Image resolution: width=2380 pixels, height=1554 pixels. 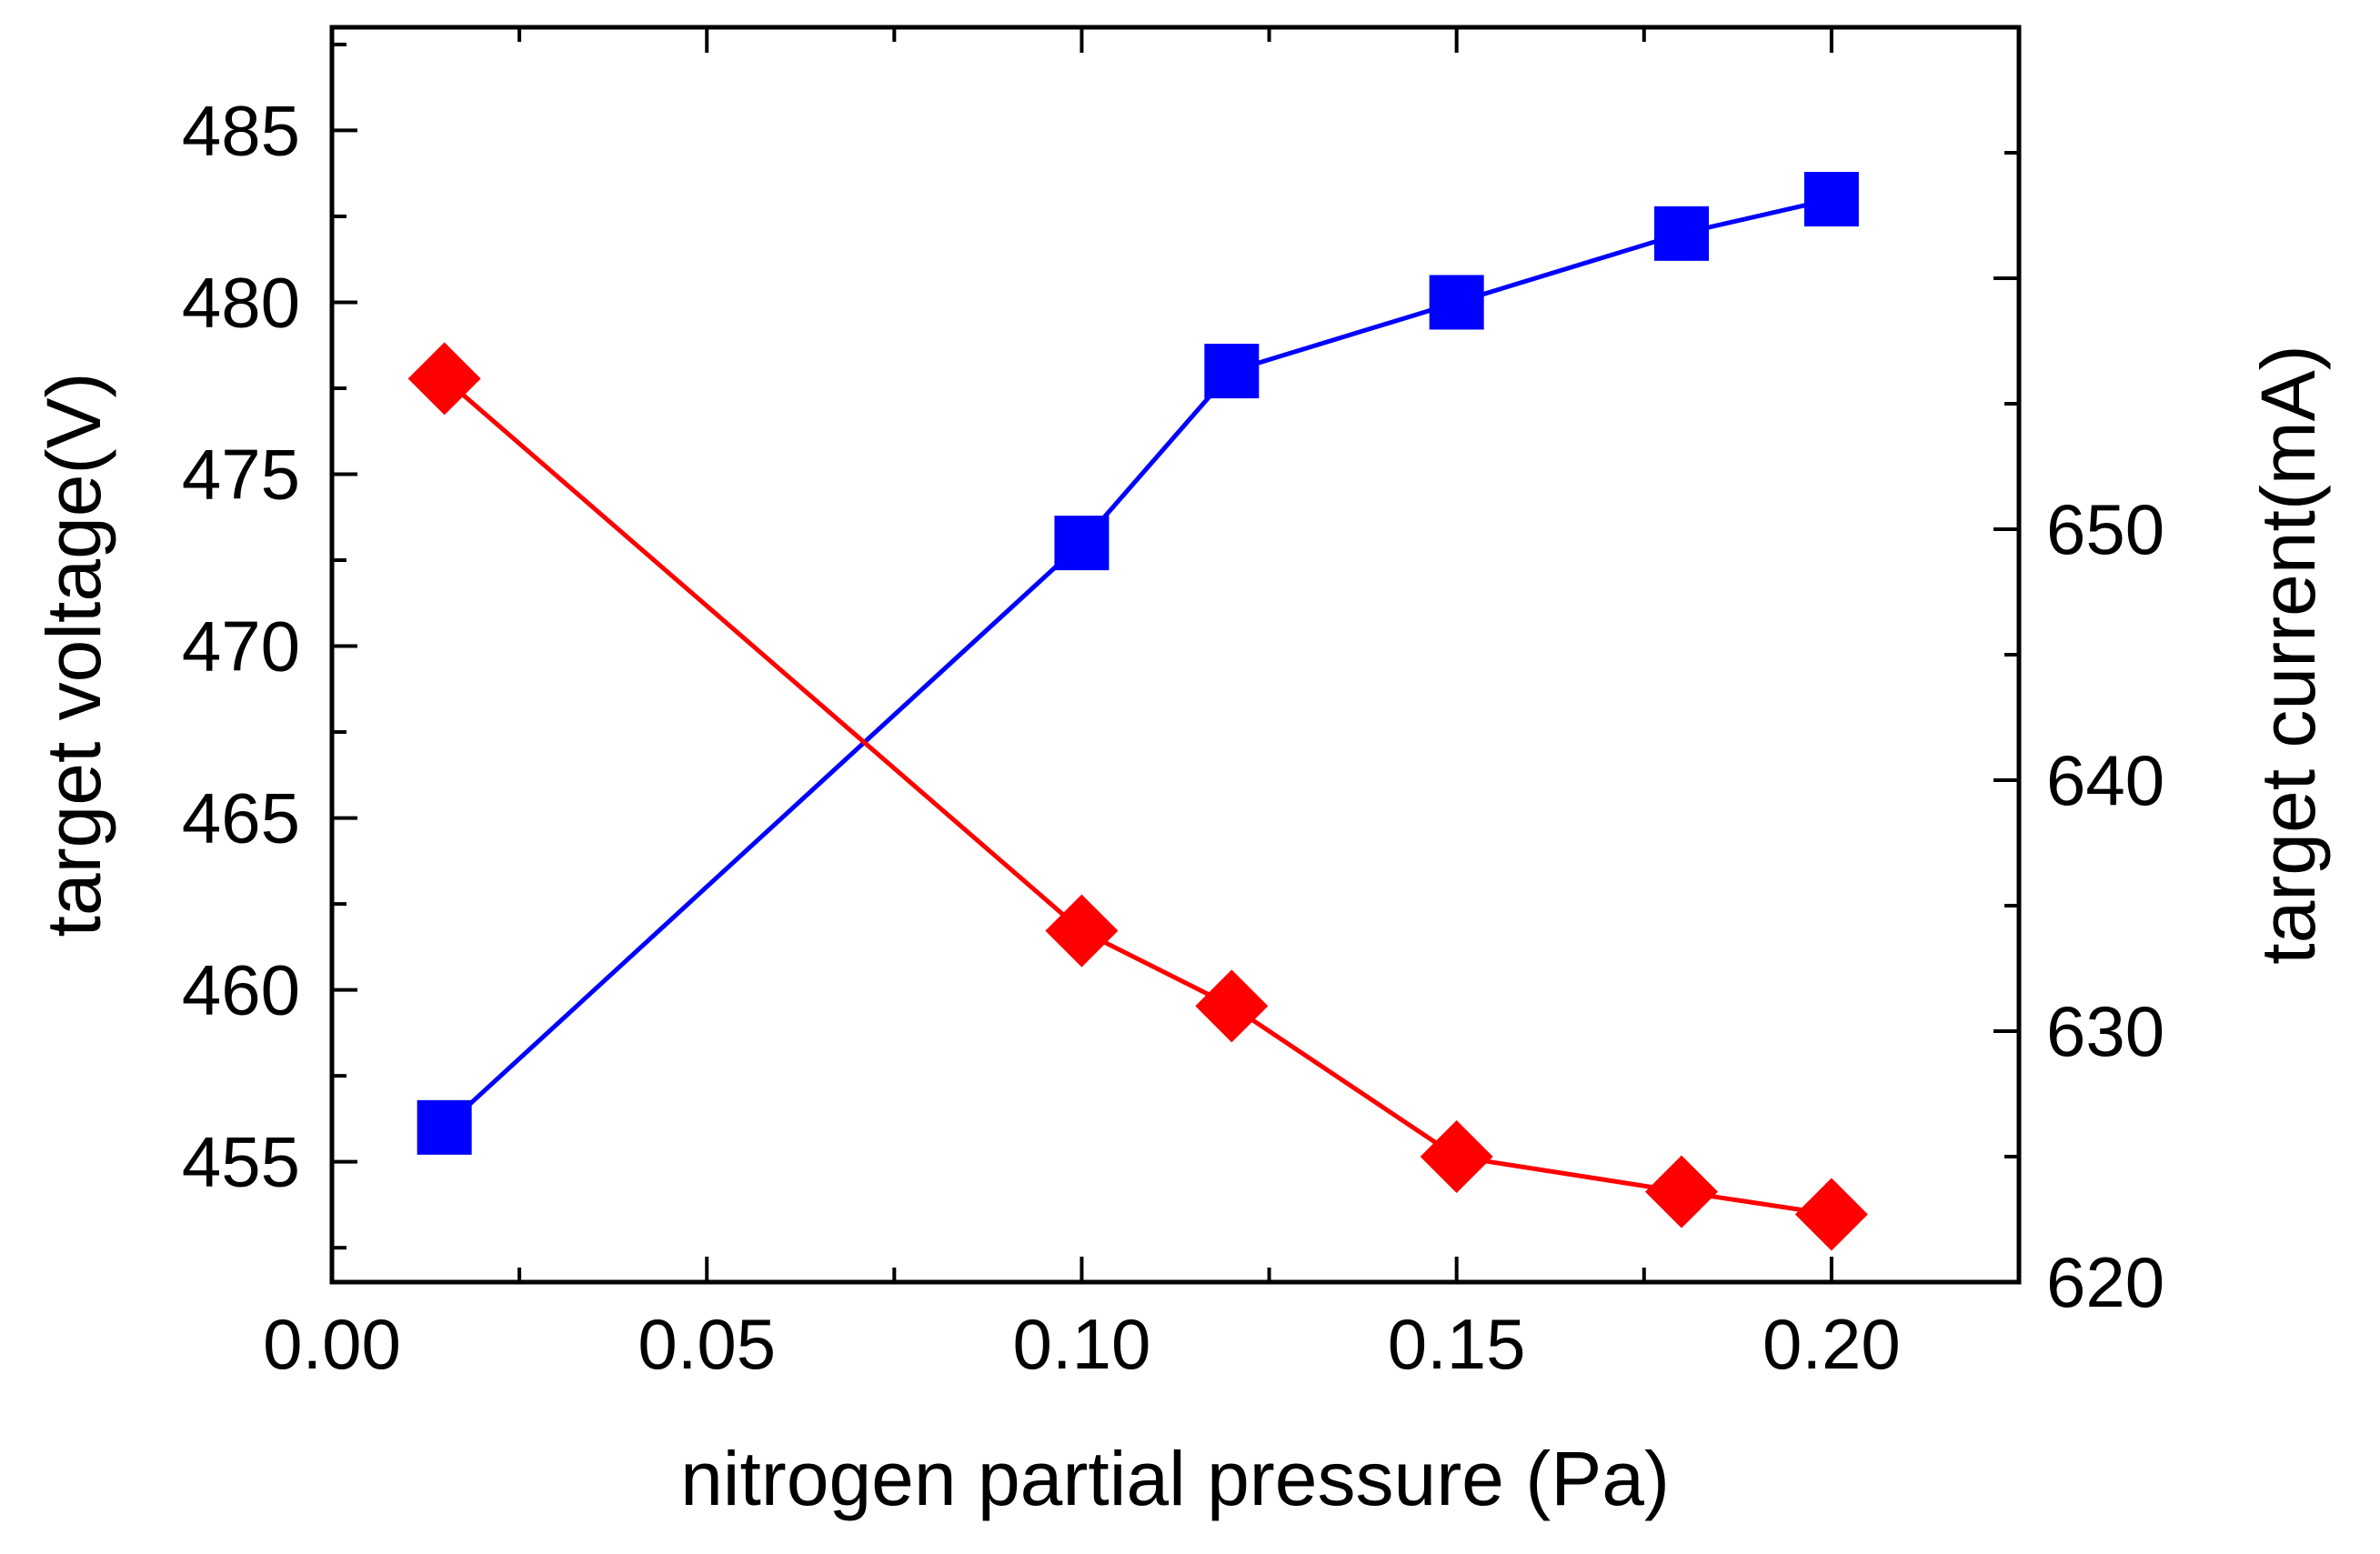 What do you see at coordinates (241, 990) in the screenshot?
I see `left-y-tick-label: 460` at bounding box center [241, 990].